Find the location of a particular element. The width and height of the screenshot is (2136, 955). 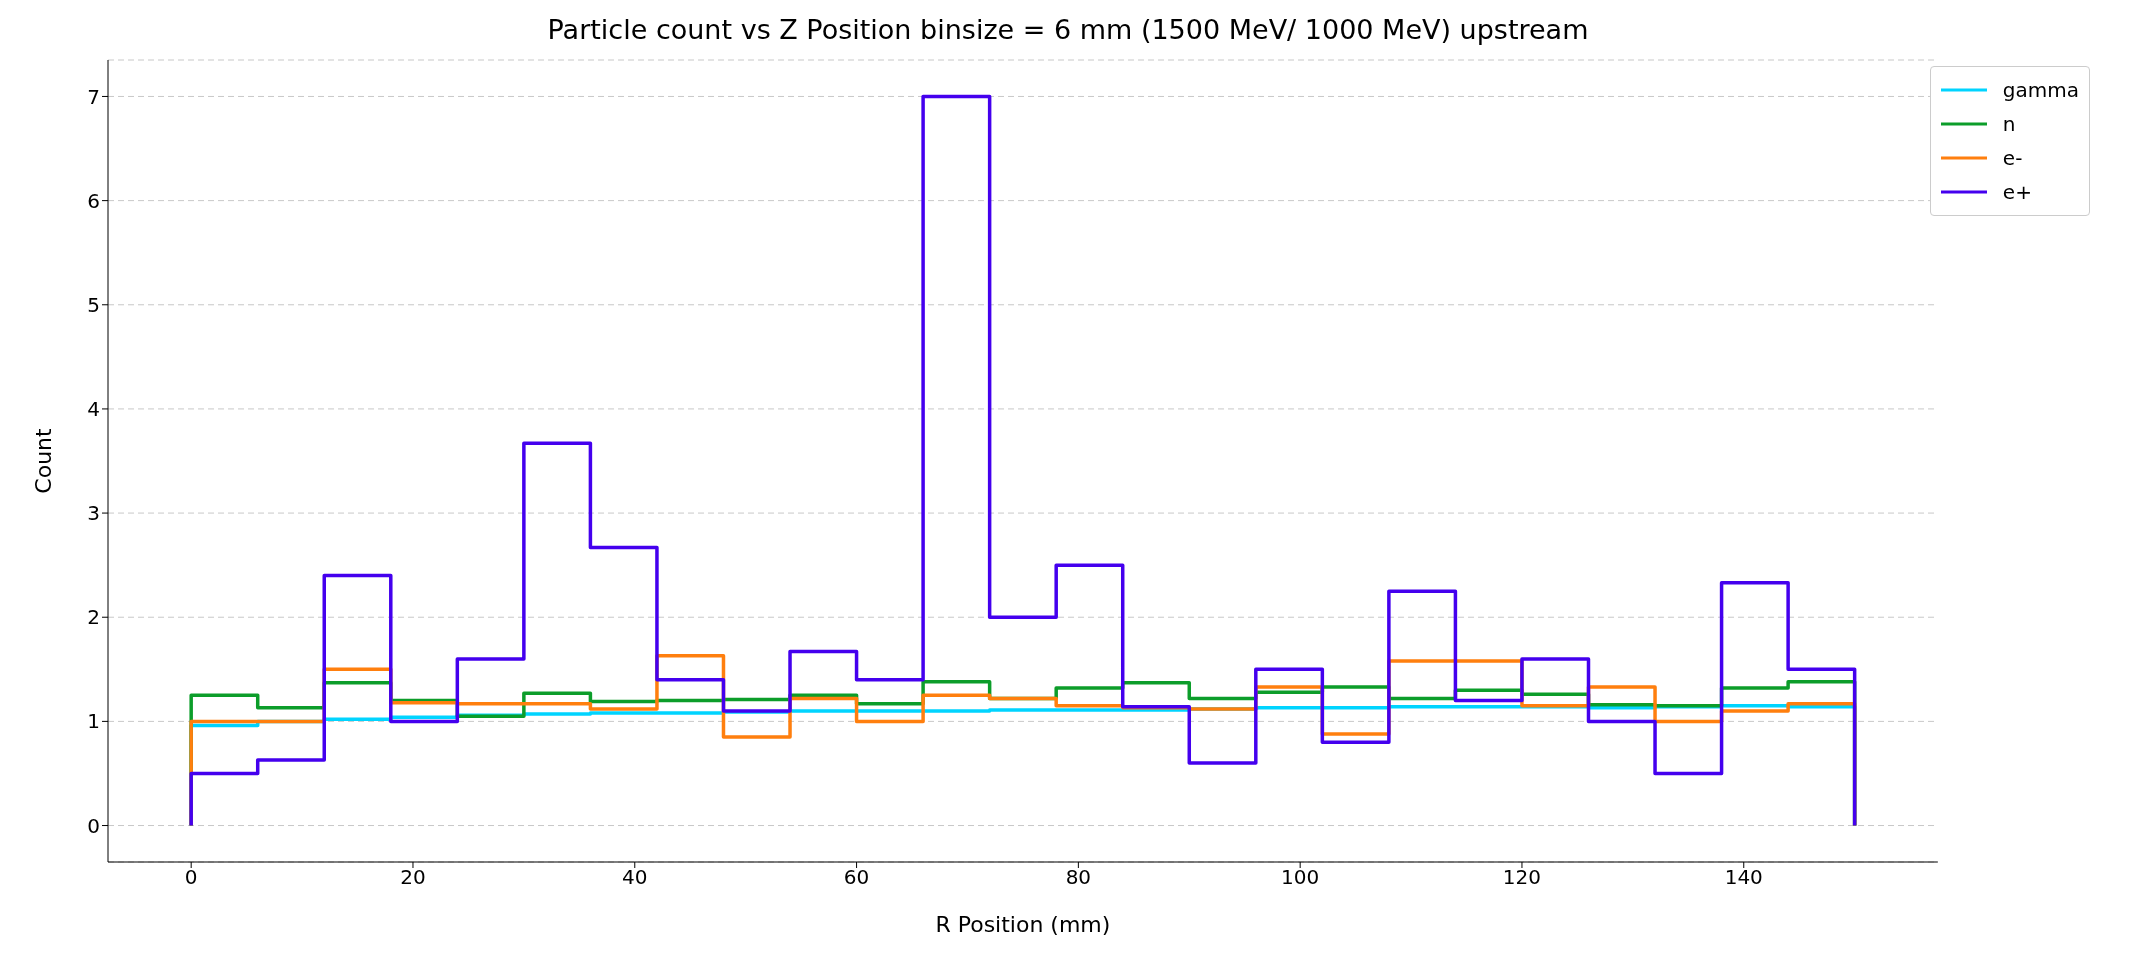

x-tick-label: 60 is located at coordinates (856, 877).